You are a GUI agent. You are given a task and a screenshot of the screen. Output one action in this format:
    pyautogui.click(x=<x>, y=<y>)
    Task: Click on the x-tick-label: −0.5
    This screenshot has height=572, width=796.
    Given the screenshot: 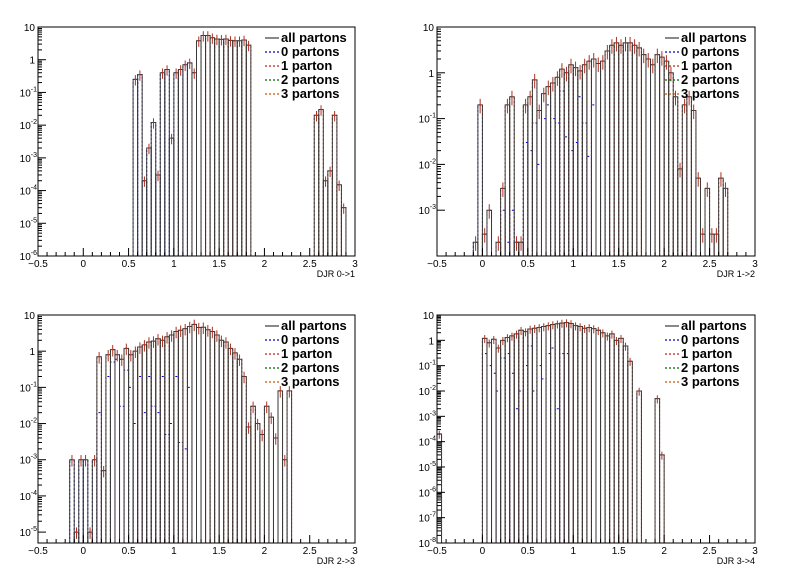 What is the action you would take?
    pyautogui.click(x=437, y=264)
    